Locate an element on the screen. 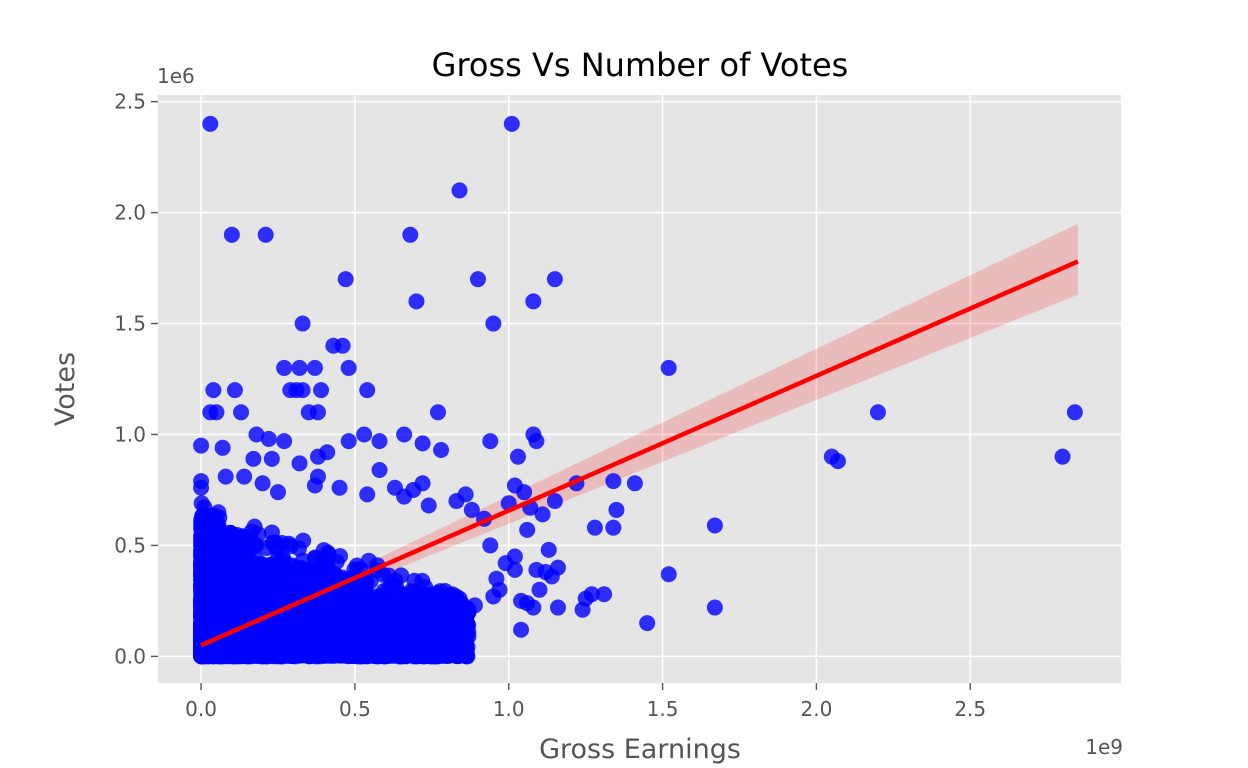 The height and width of the screenshot is (768, 1248). x-tick-label: 2.0 is located at coordinates (817, 709).